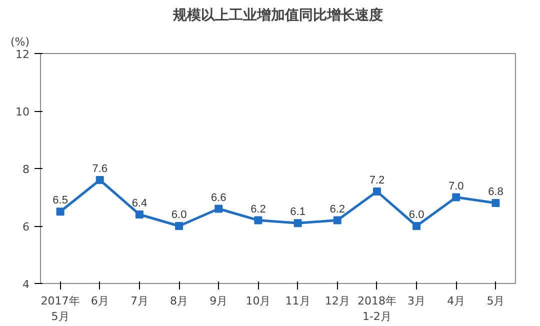  What do you see at coordinates (60, 200) in the screenshot?
I see `data-label: 6.5` at bounding box center [60, 200].